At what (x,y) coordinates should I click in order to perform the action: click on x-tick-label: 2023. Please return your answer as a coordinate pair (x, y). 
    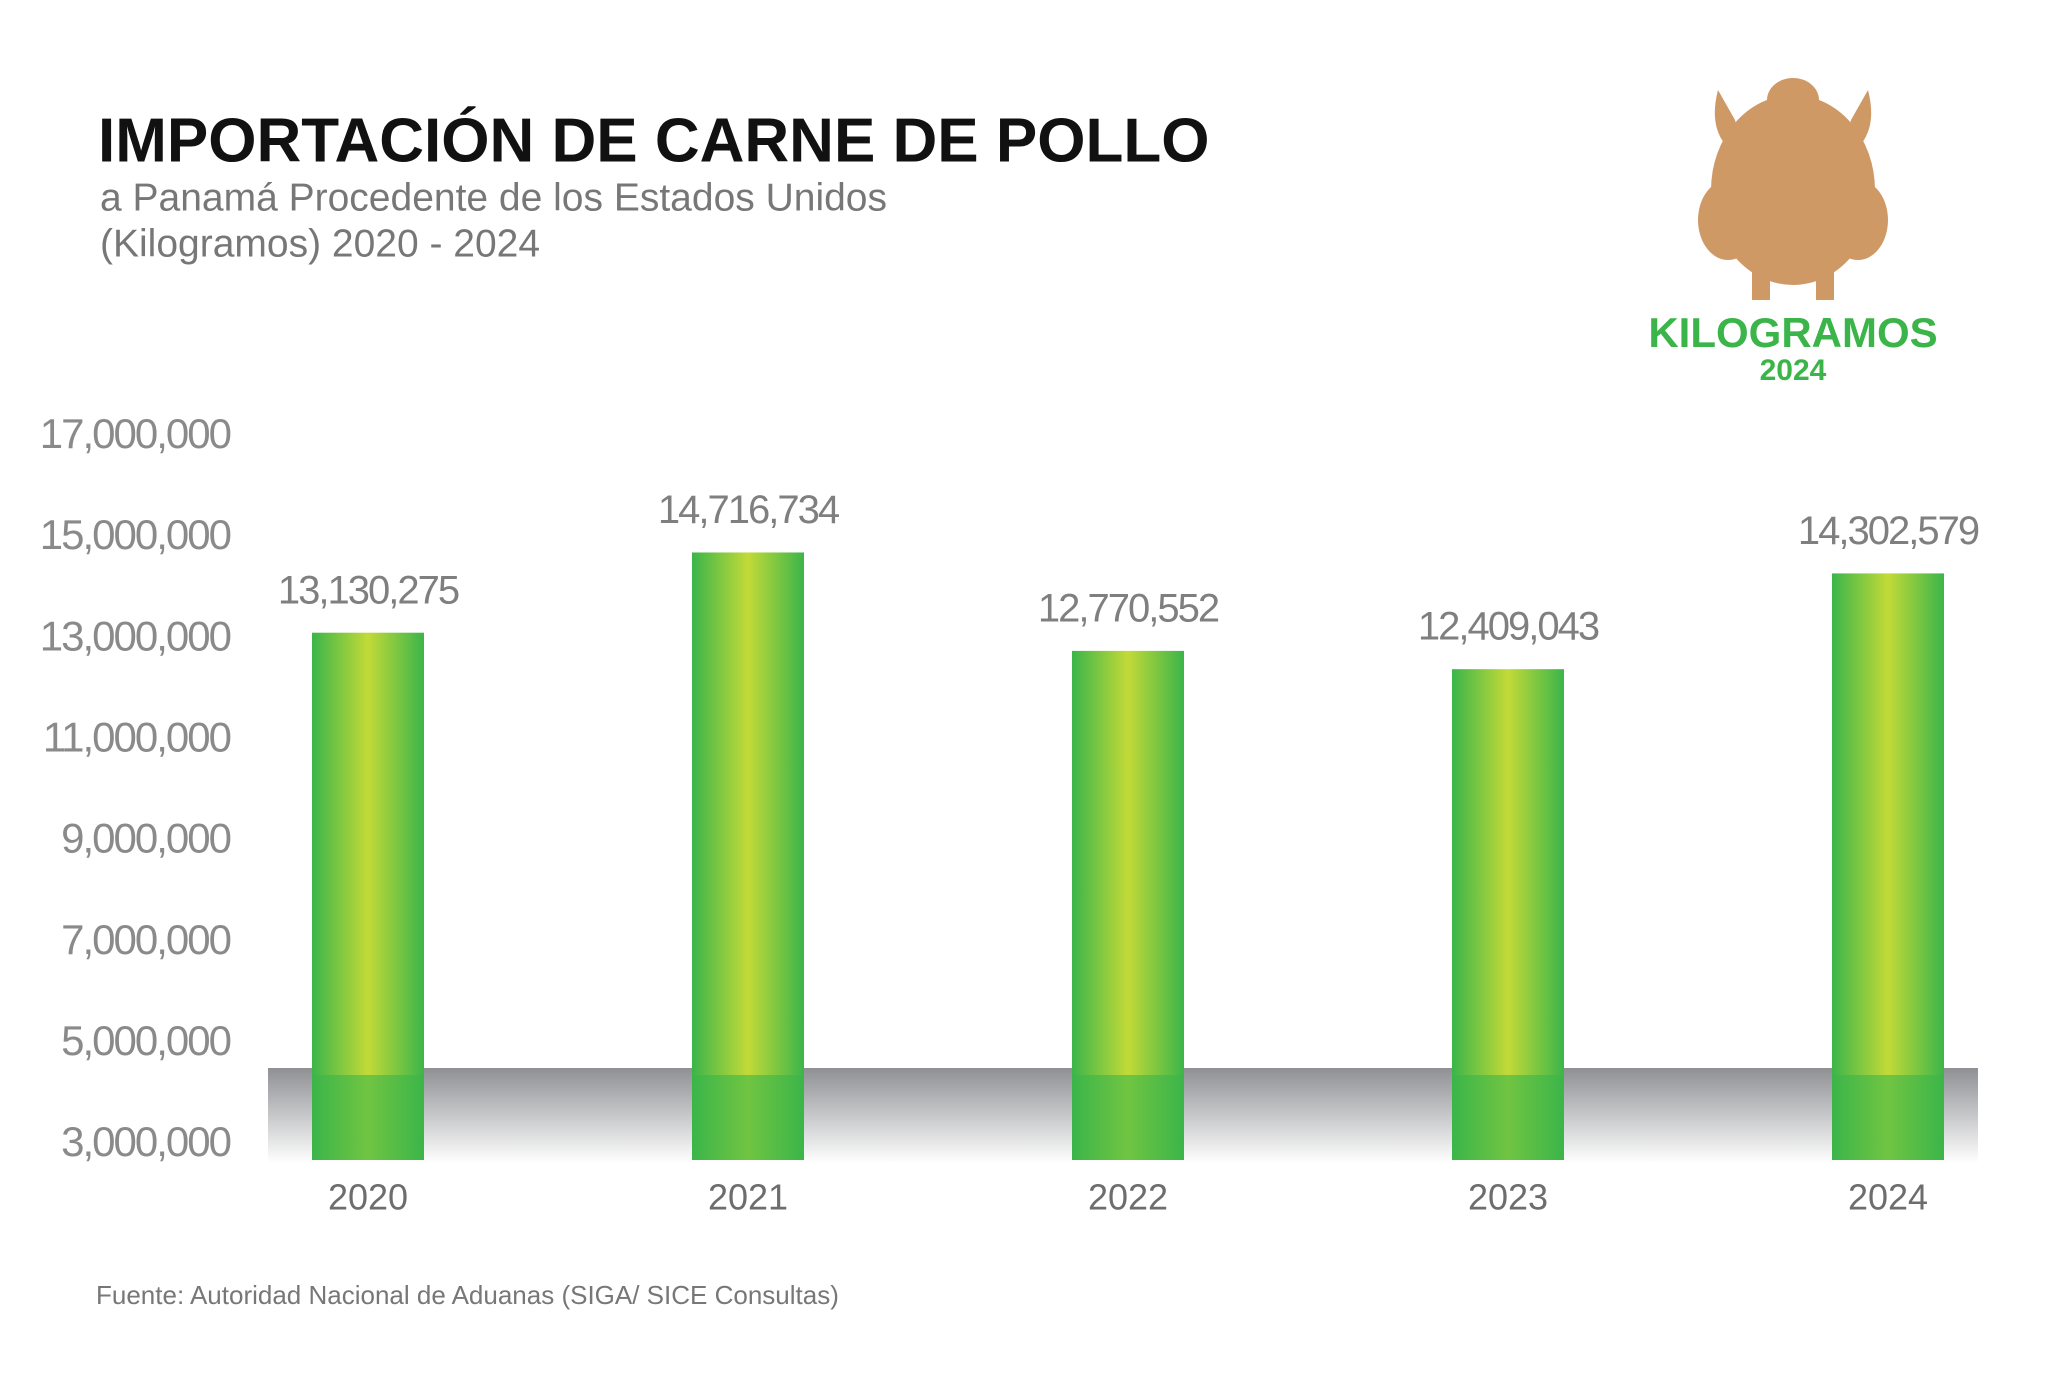
    Looking at the image, I should click on (1508, 1197).